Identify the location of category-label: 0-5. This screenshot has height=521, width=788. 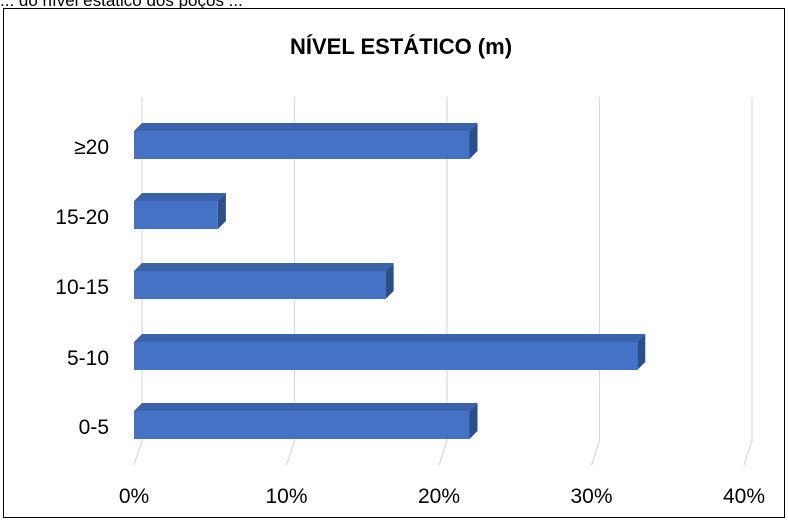
(94, 427).